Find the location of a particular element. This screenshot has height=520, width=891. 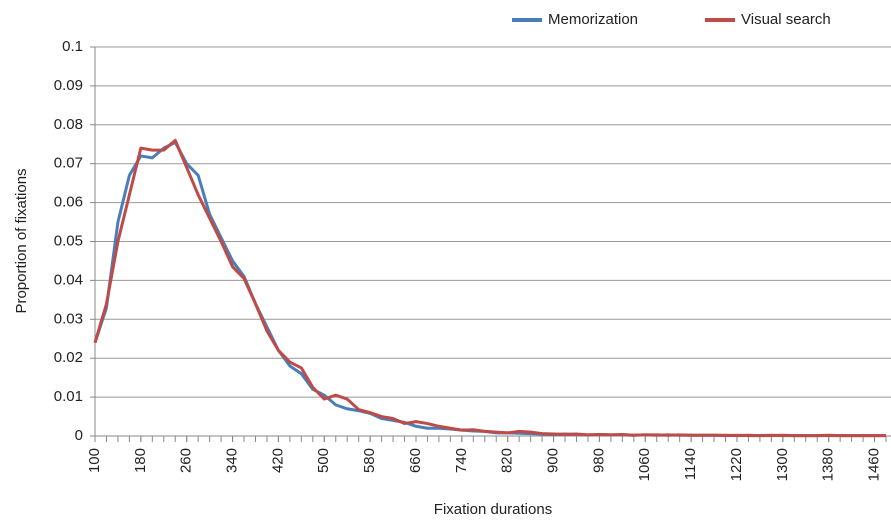

x-tick-label: 100 is located at coordinates (94, 460).